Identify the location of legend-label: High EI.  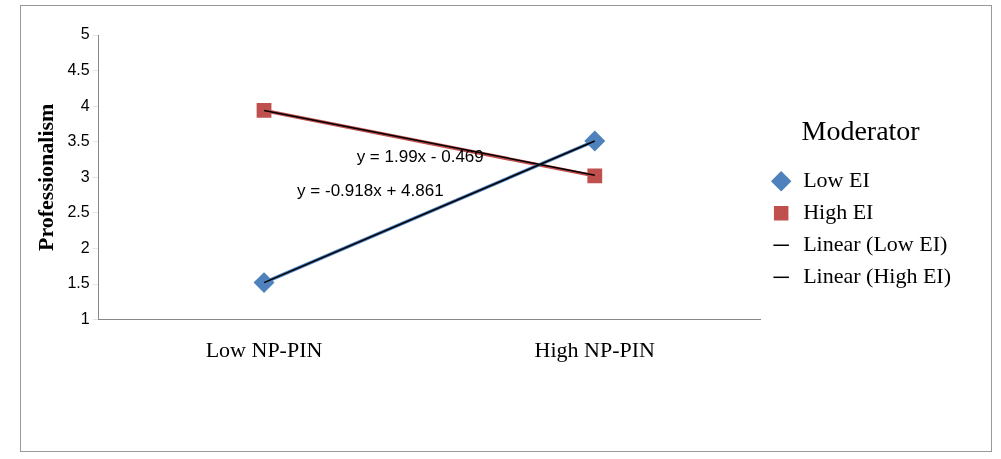
(838, 212).